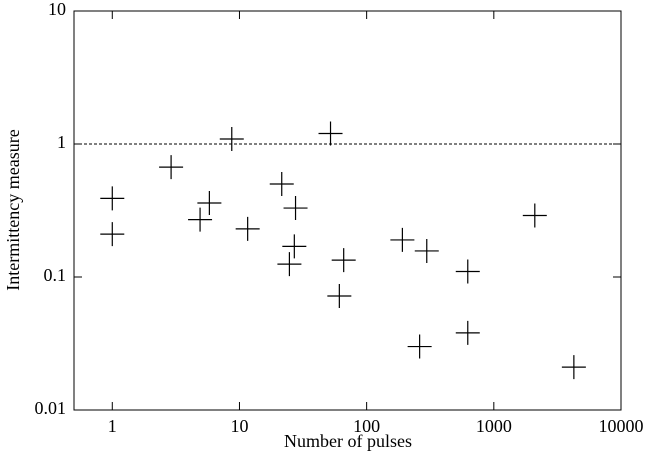  Describe the element at coordinates (57, 9) in the screenshot. I see `y-tick-label: 10` at that location.